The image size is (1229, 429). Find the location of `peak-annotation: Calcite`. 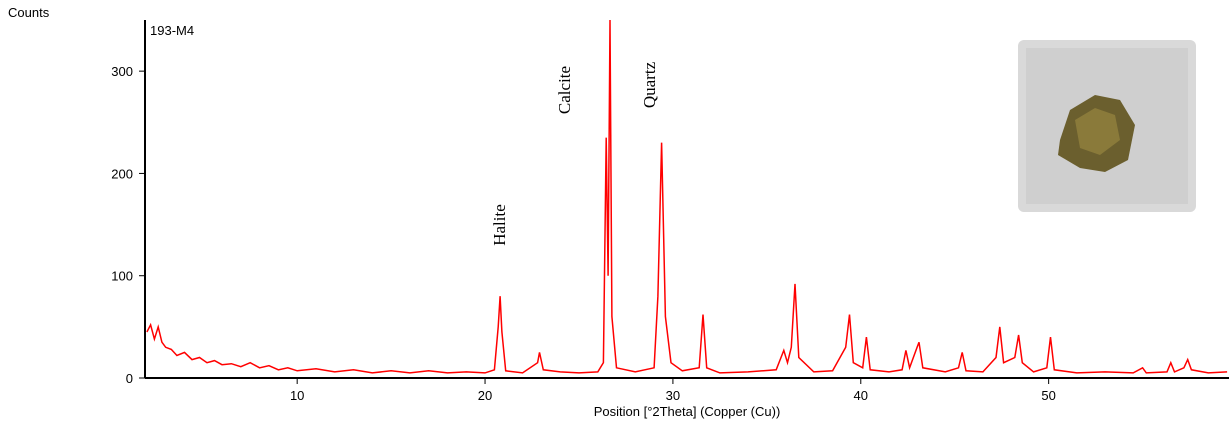

peak-annotation: Calcite is located at coordinates (564, 90).